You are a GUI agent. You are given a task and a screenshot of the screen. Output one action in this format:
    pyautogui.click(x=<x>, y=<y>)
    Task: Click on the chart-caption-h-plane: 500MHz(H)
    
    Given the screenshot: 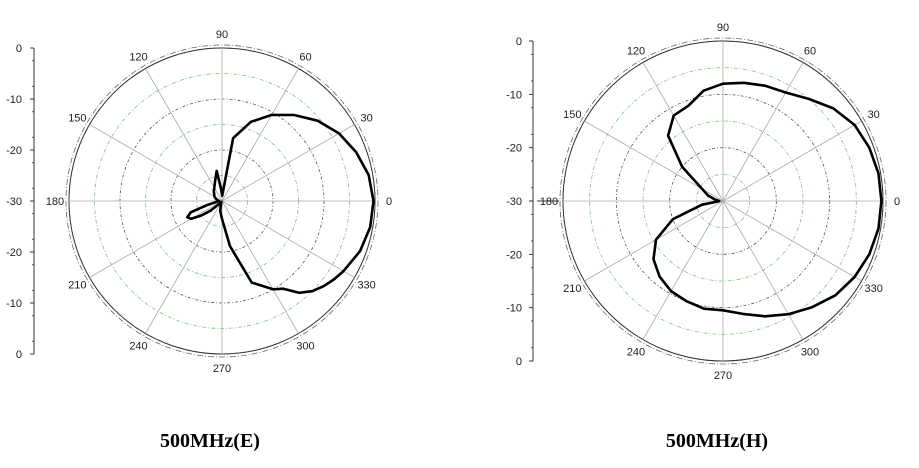 What is the action you would take?
    pyautogui.click(x=717, y=441)
    